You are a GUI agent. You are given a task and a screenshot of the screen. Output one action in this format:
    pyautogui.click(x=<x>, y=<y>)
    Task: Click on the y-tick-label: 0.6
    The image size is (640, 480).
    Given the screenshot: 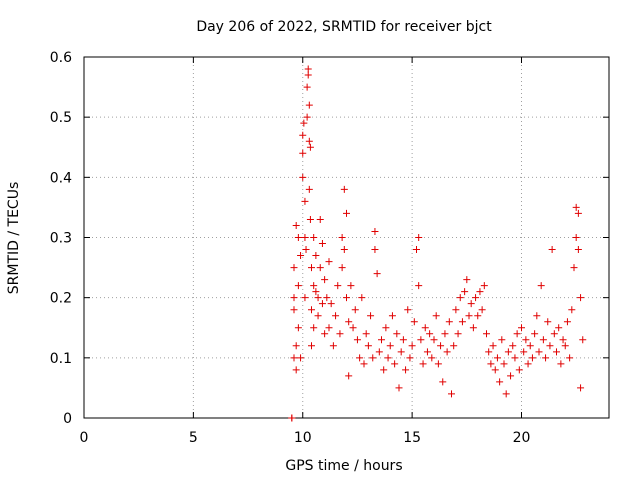 What is the action you would take?
    pyautogui.click(x=61, y=58)
    